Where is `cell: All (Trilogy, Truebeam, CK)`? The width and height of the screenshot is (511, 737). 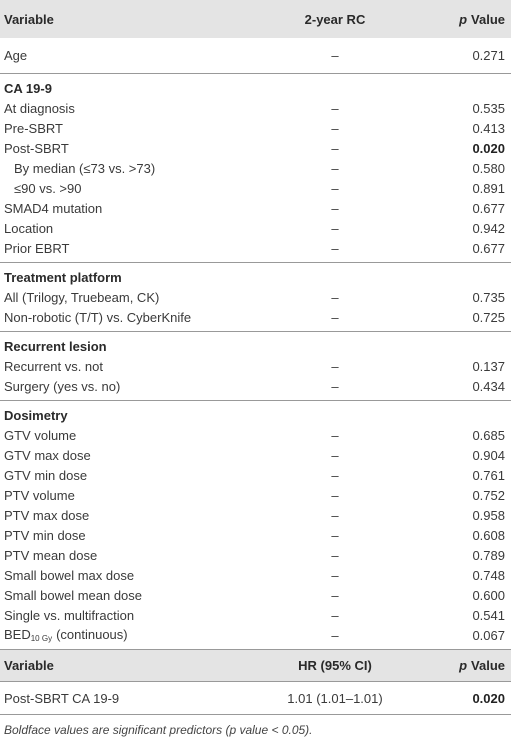 cell: All (Trilogy, Truebeam, CK) is located at coordinates (82, 297).